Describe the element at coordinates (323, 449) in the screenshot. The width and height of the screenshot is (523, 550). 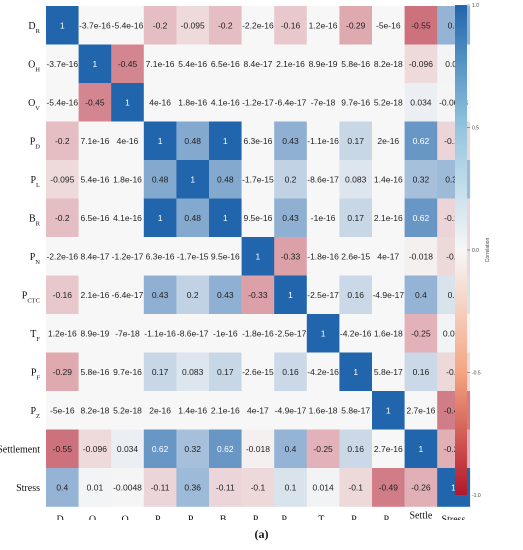
I see `cell-value-label: -0.25` at that location.